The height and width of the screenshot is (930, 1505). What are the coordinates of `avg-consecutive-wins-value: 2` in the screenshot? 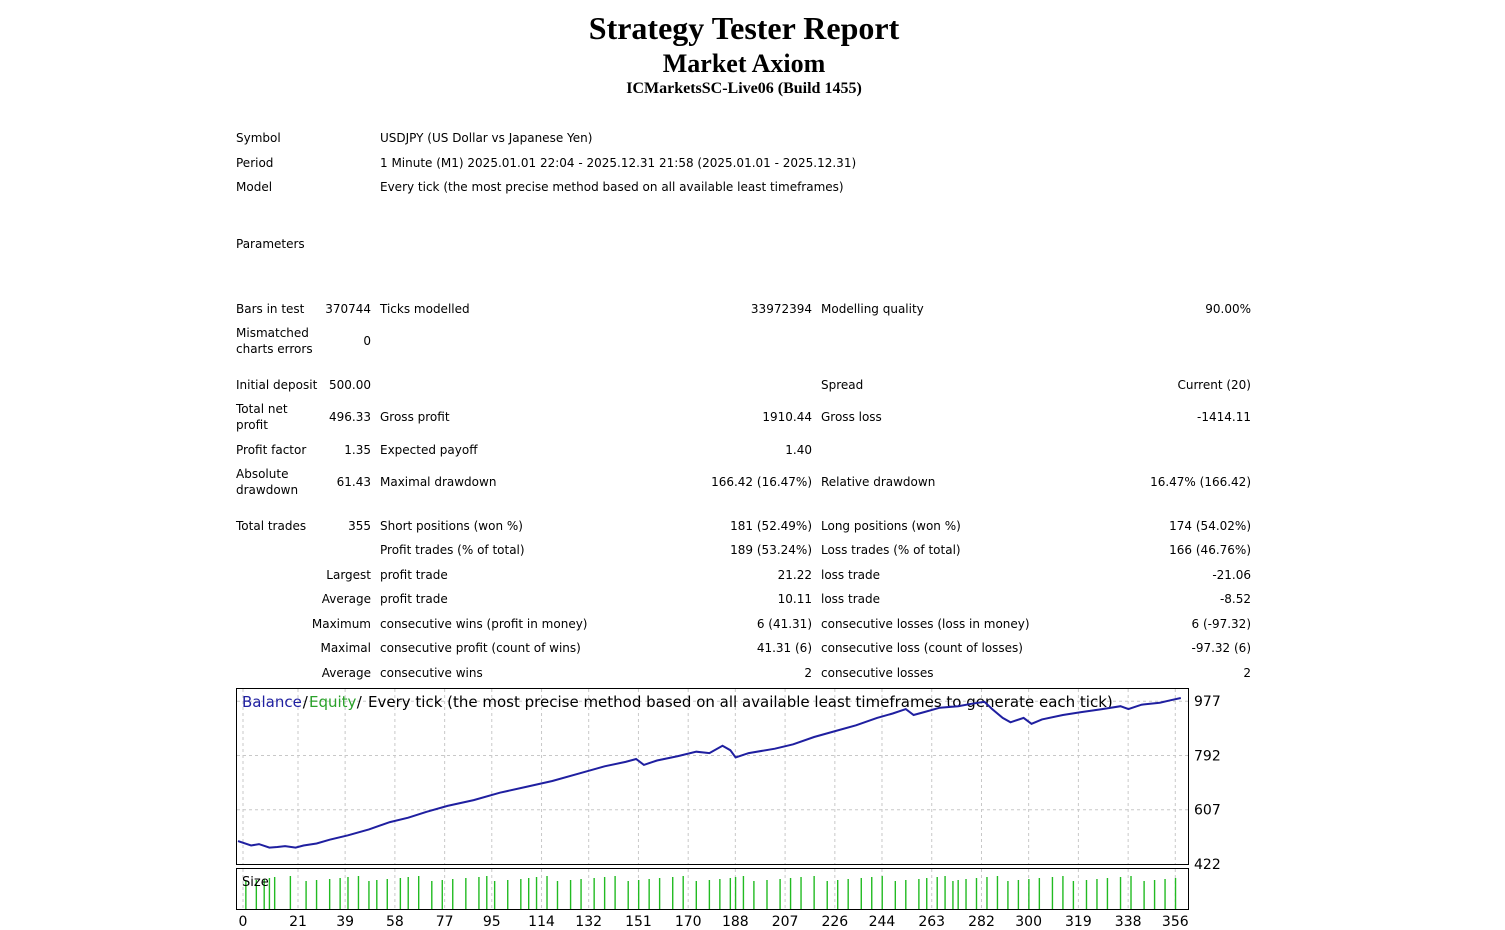 It's located at (808, 673).